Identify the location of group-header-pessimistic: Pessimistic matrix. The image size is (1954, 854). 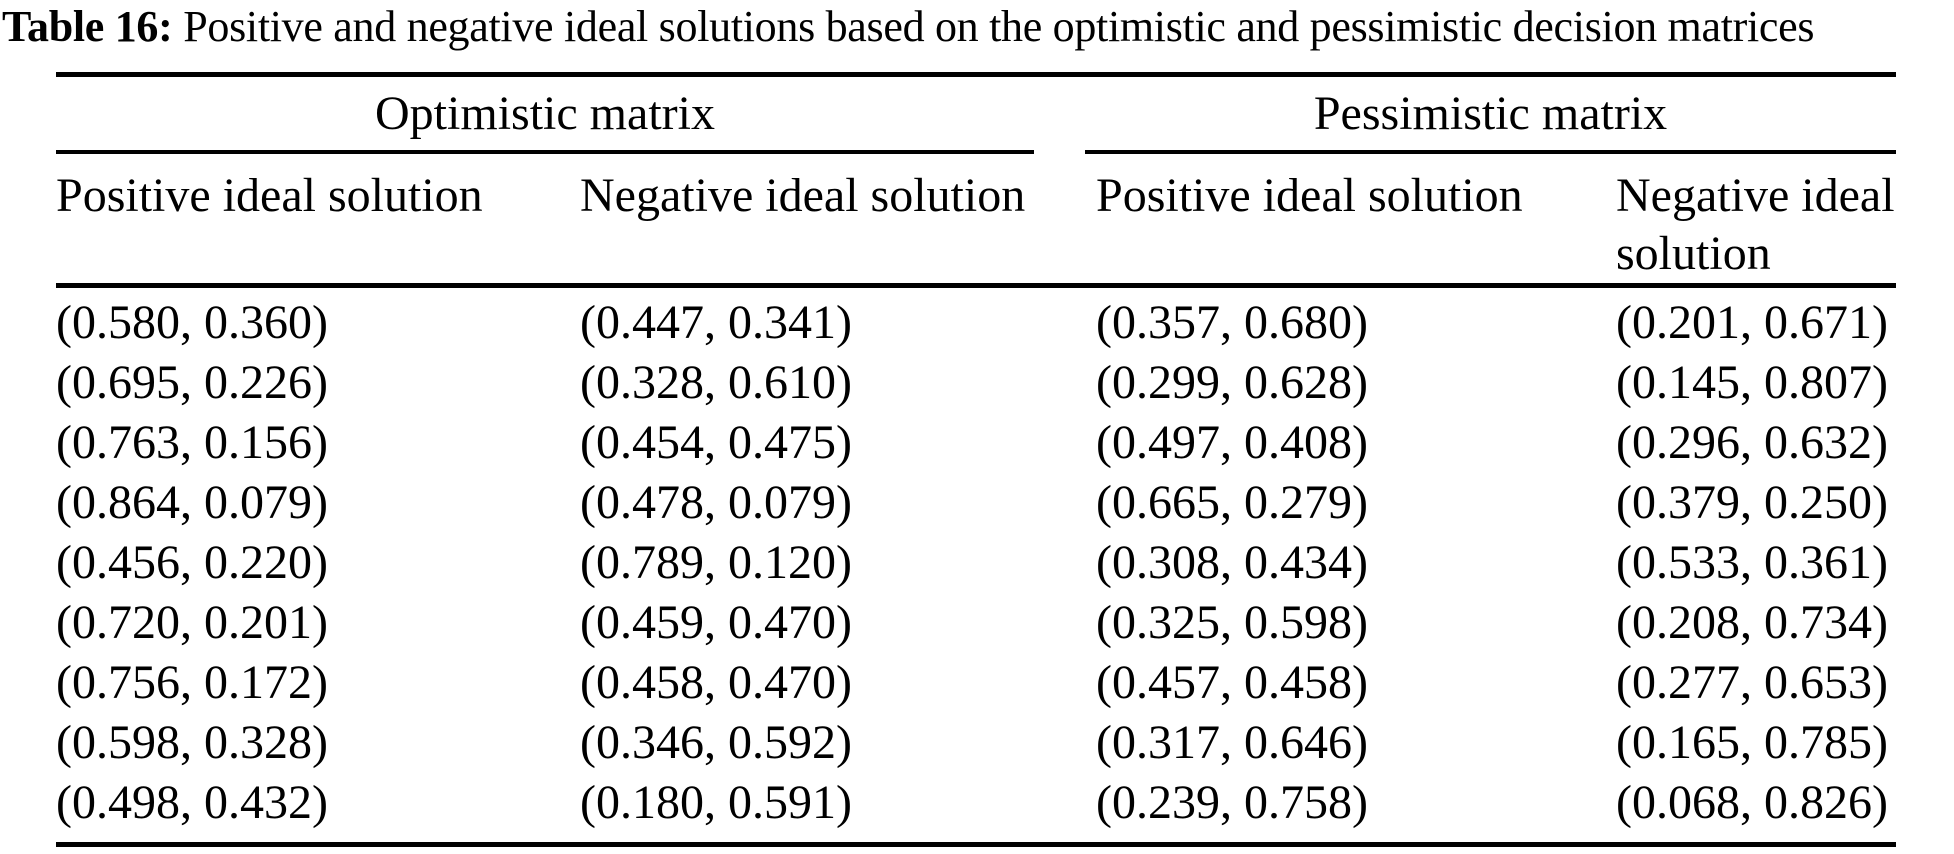
(1490, 113).